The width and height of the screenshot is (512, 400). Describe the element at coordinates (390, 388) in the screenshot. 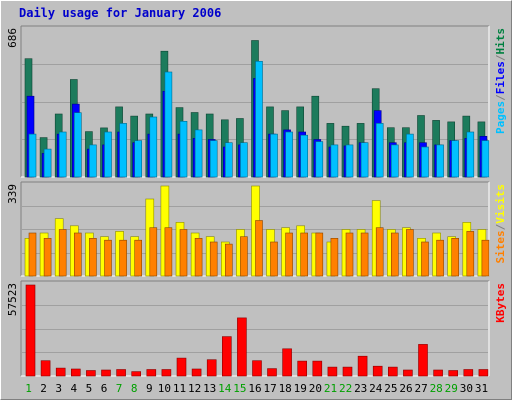

I see `x-tick-day-25: 25` at that location.